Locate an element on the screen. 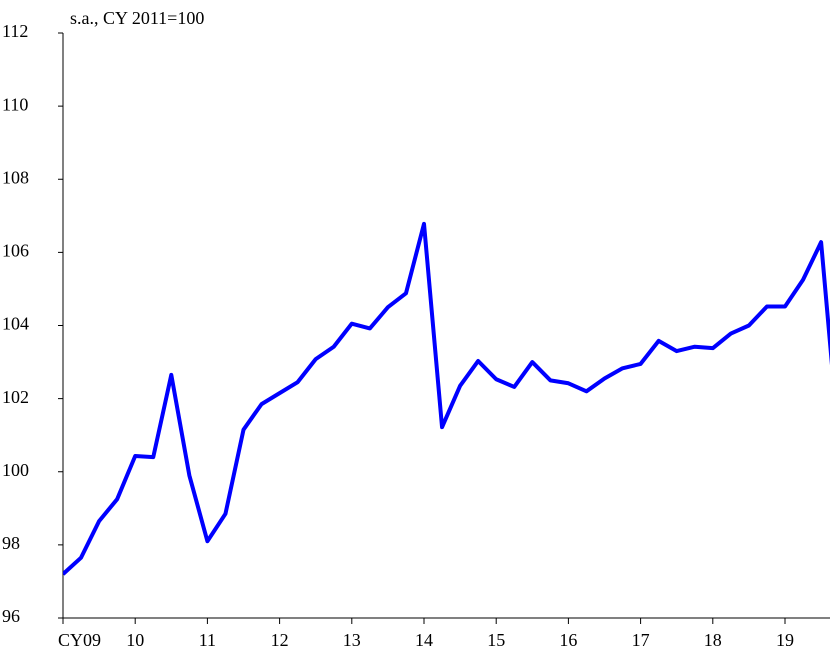  y-tick-label: 96 is located at coordinates (11, 616).